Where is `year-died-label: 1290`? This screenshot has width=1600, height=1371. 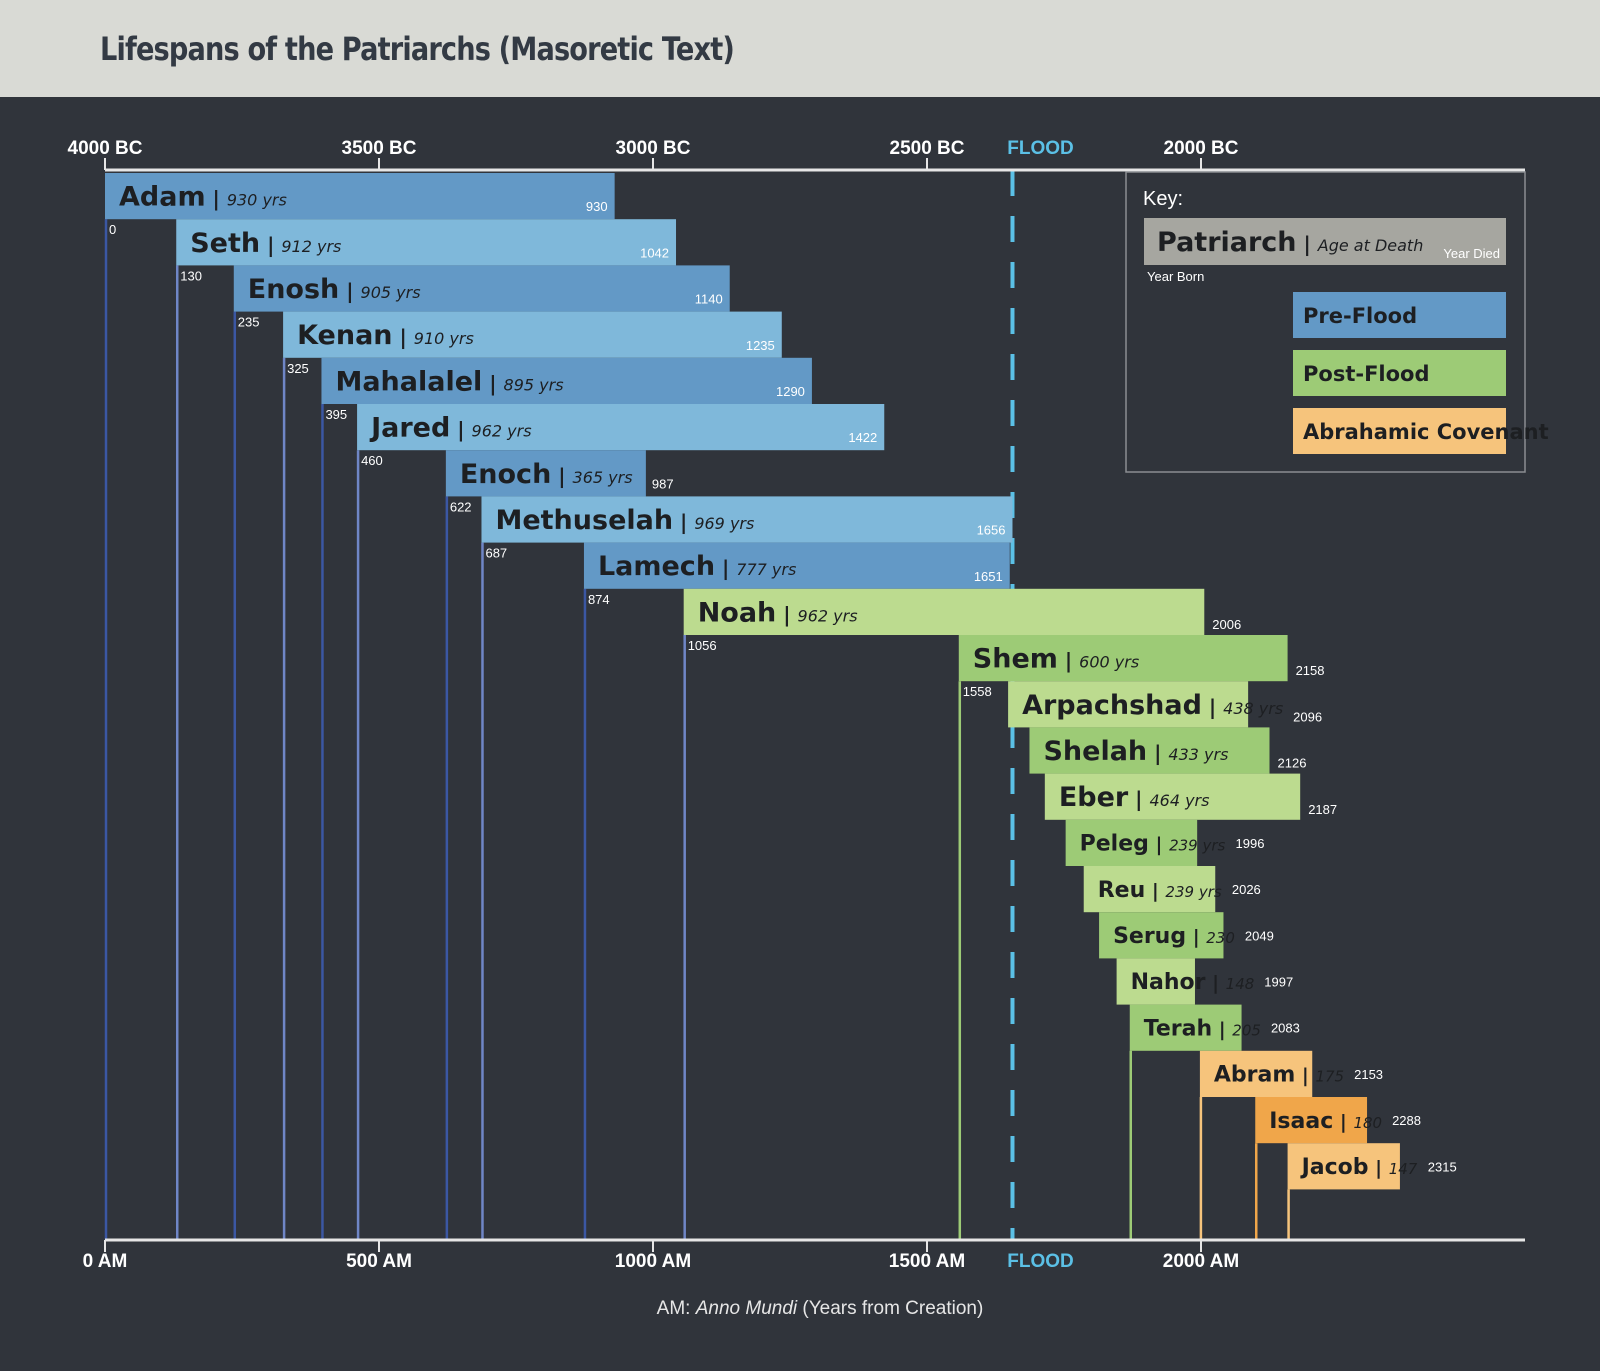 year-died-label: 1290 is located at coordinates (790, 391).